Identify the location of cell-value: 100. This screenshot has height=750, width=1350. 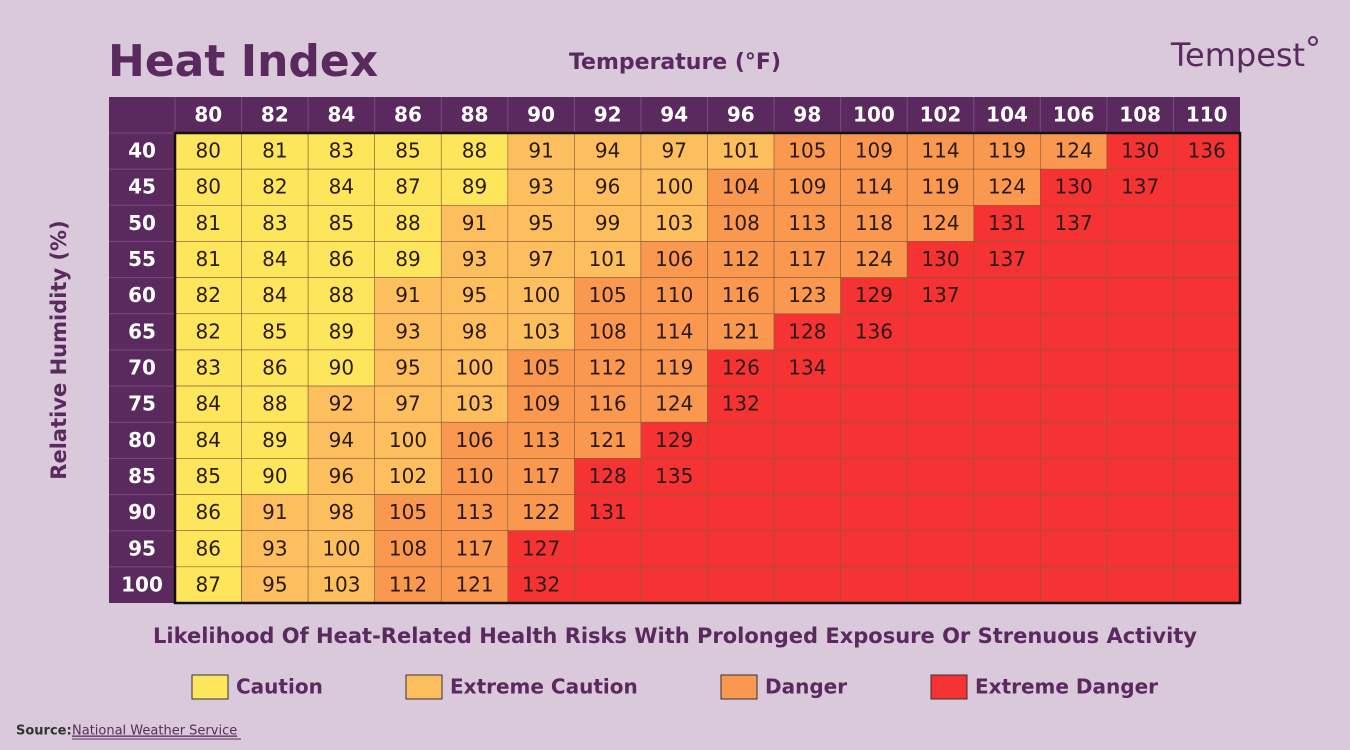
(341, 548).